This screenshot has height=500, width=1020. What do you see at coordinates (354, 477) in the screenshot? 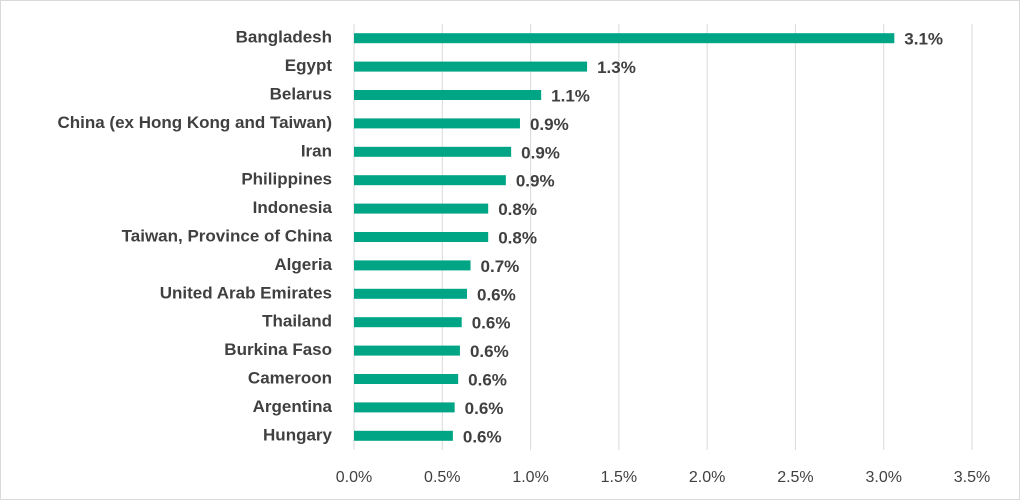
I see `x-tick-label: 0.0%` at bounding box center [354, 477].